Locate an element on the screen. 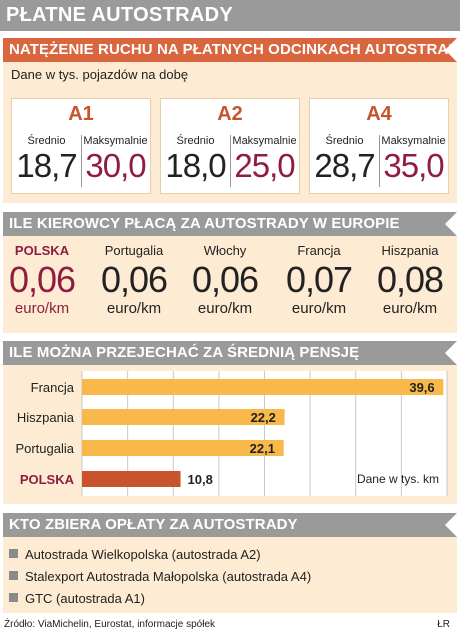 The image size is (460, 635). max-value: 35,0 is located at coordinates (413, 165).